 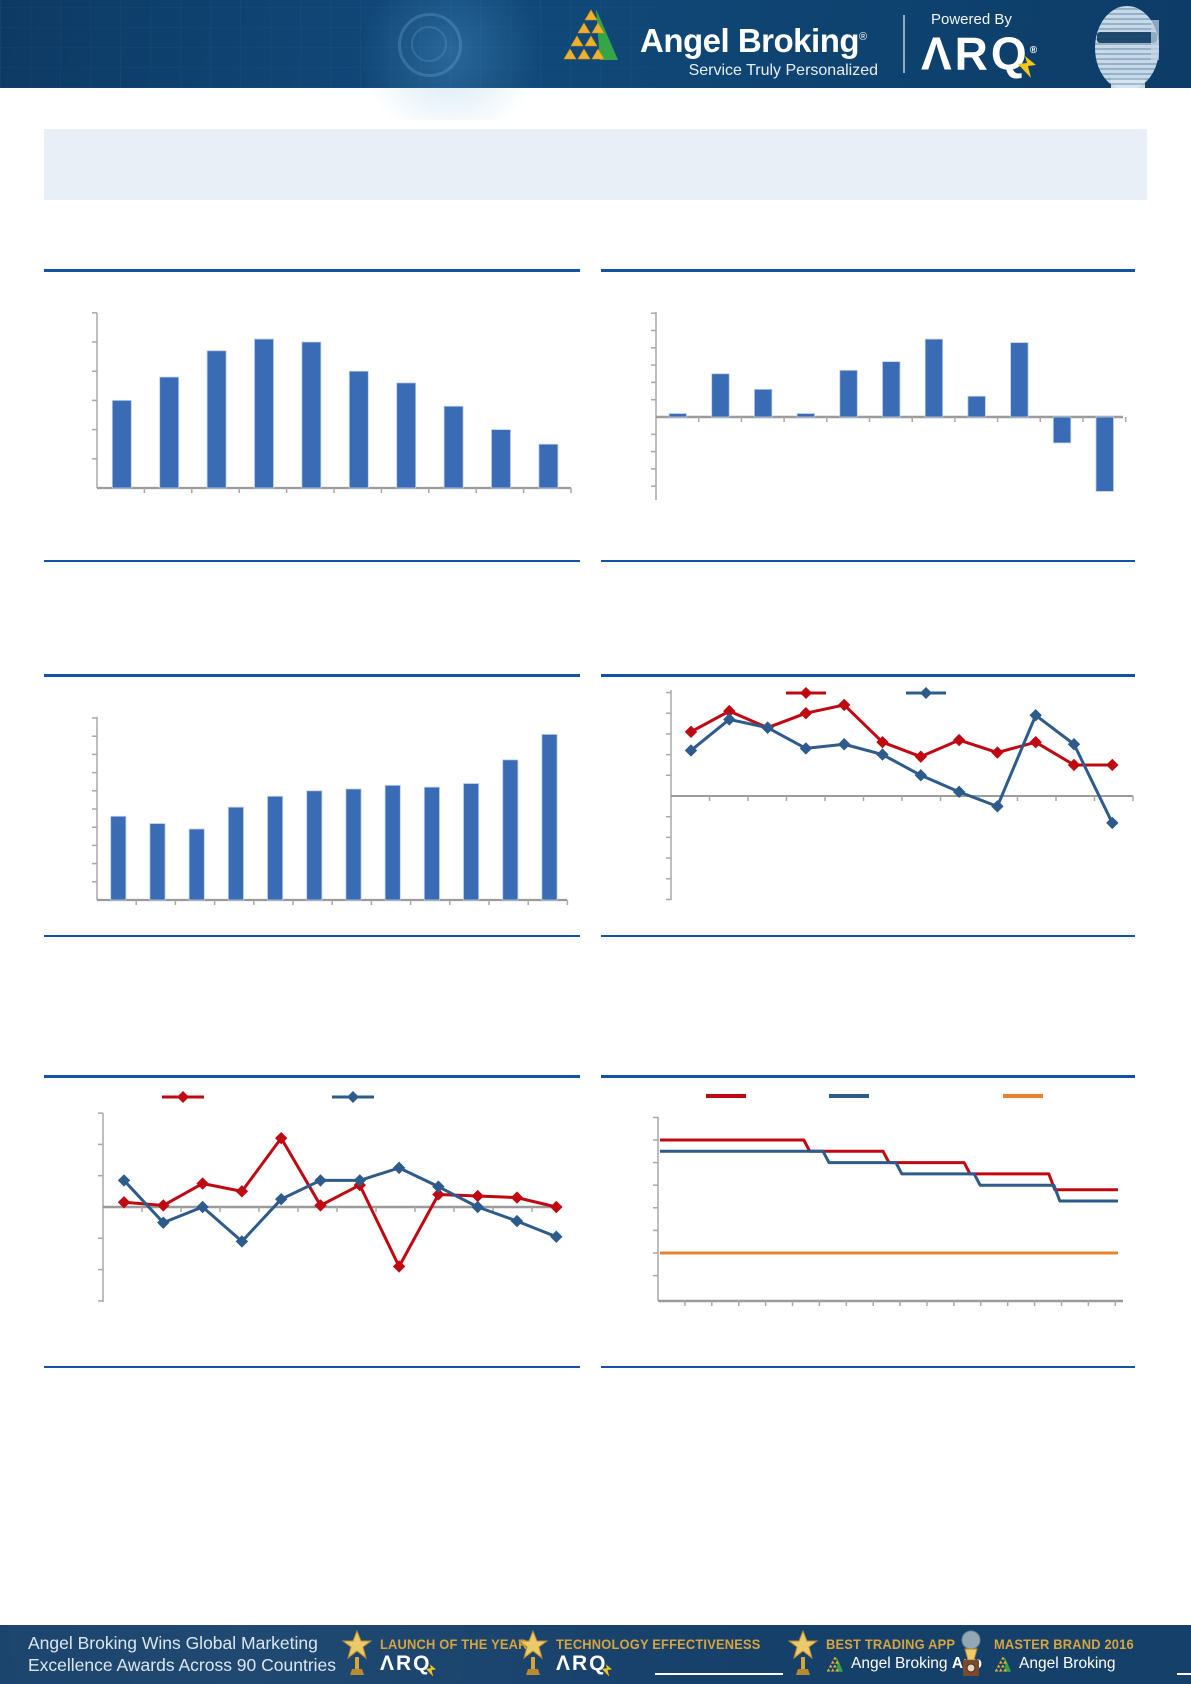 What do you see at coordinates (182, 1665) in the screenshot?
I see `footer-headline-line2: Excellence Awards Across 90 Countries` at bounding box center [182, 1665].